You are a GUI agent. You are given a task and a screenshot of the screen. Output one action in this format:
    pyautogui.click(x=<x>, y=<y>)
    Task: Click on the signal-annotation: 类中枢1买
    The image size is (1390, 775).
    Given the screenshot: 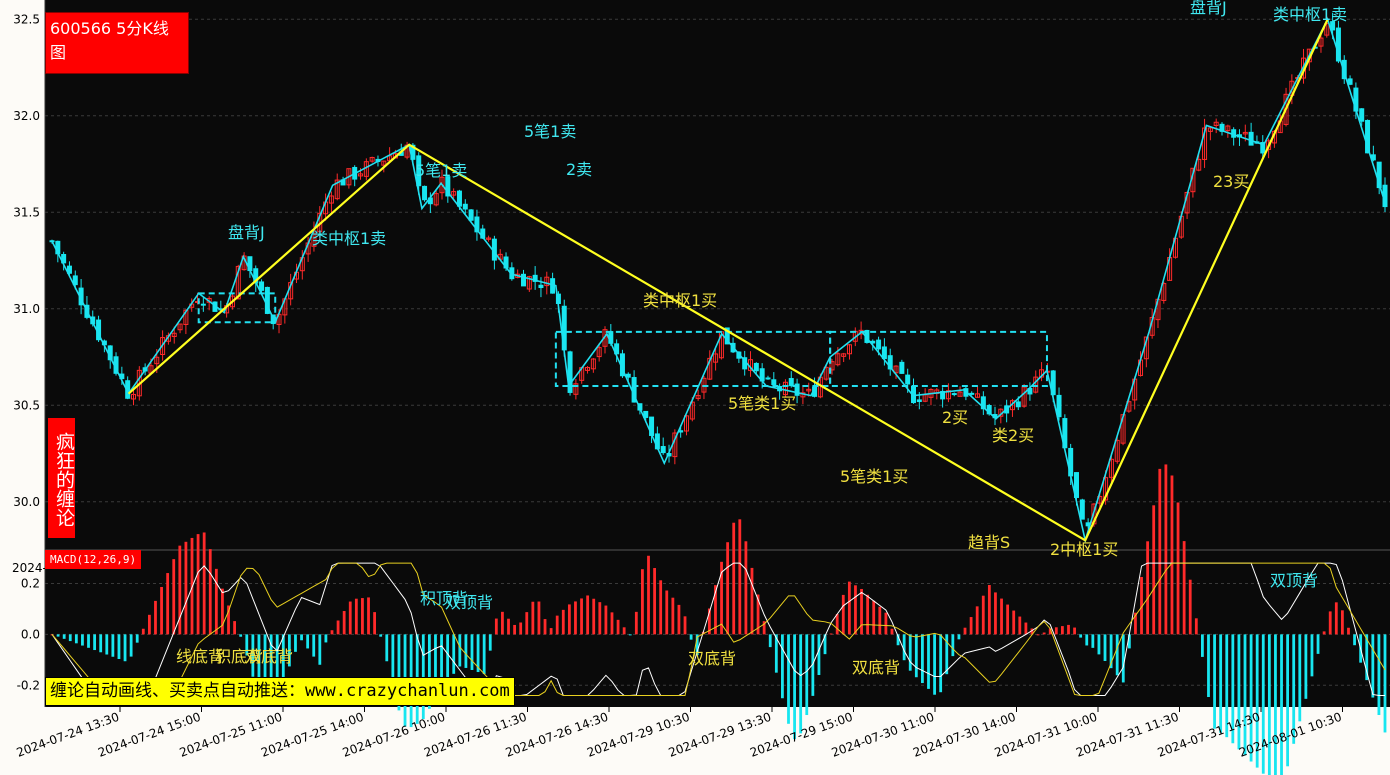 What is the action you would take?
    pyautogui.click(x=680, y=300)
    